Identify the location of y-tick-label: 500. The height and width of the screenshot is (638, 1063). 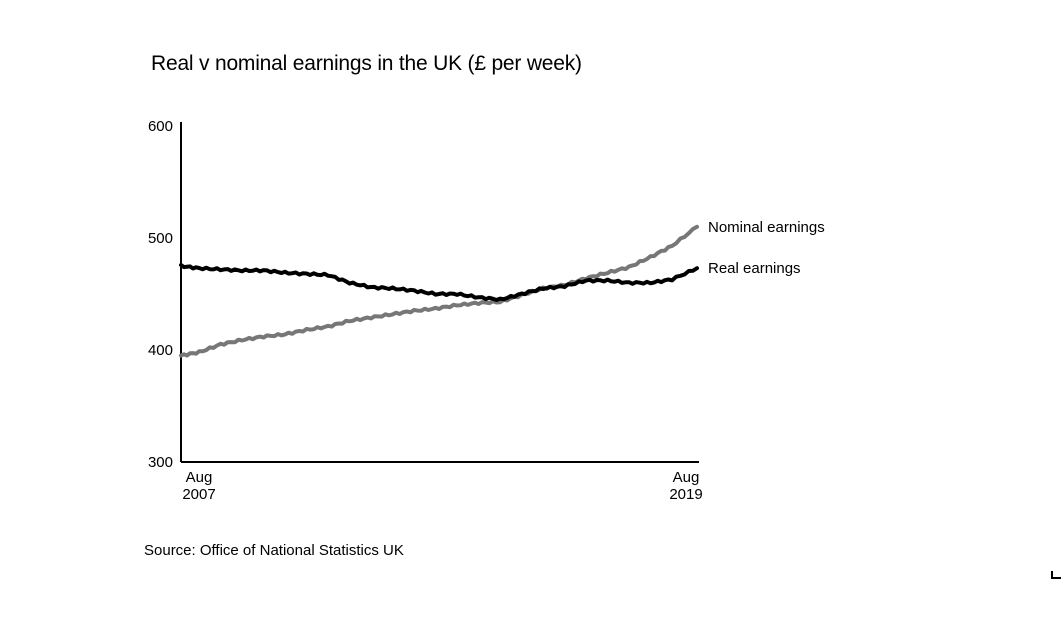
(160, 238).